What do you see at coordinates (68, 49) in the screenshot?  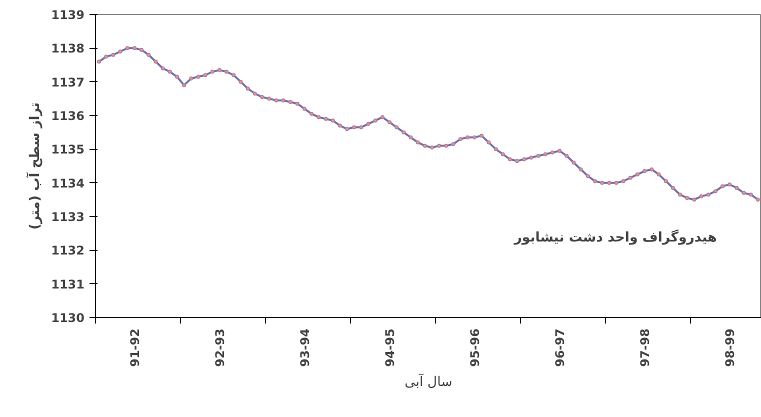 I see `y-tick-label: 1138` at bounding box center [68, 49].